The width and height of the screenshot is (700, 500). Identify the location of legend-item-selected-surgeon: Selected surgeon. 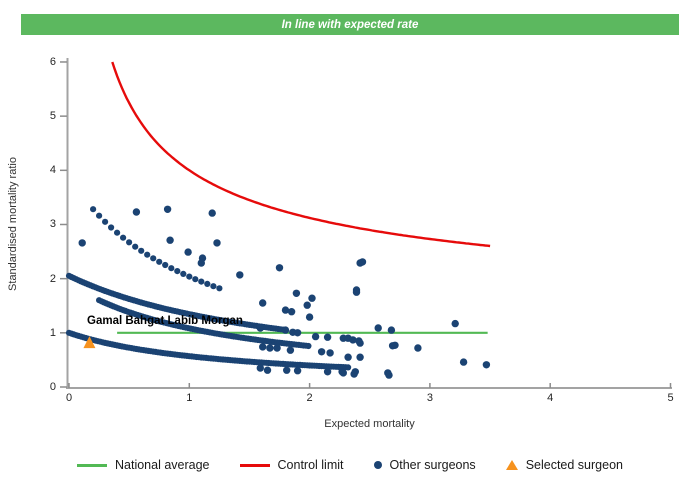
(564, 465).